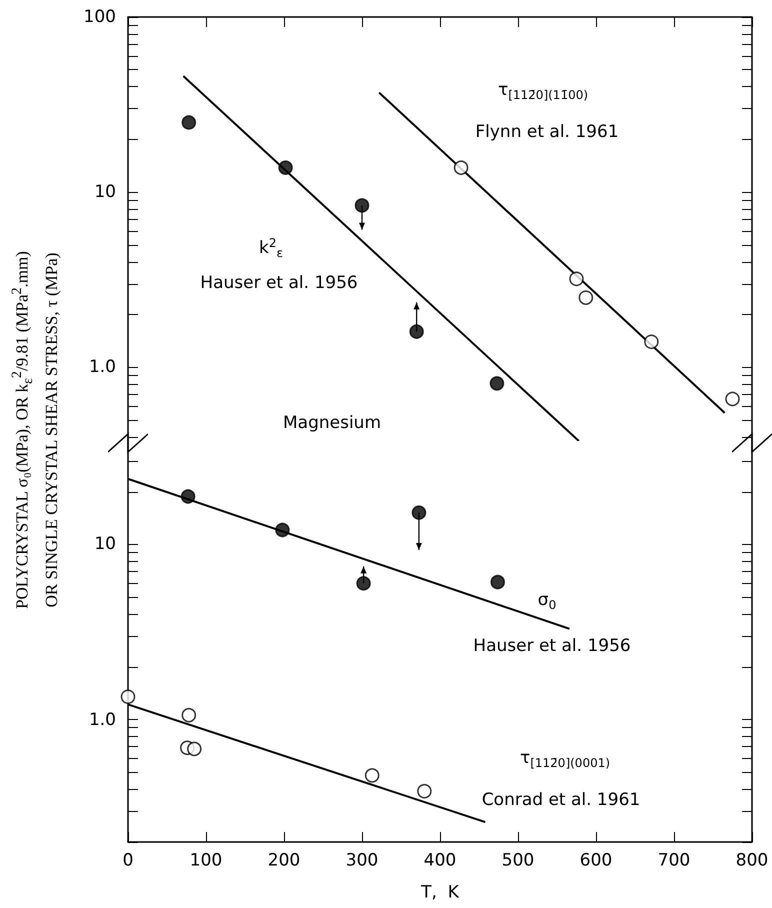  I want to click on x-tick-label: 0, so click(128, 860).